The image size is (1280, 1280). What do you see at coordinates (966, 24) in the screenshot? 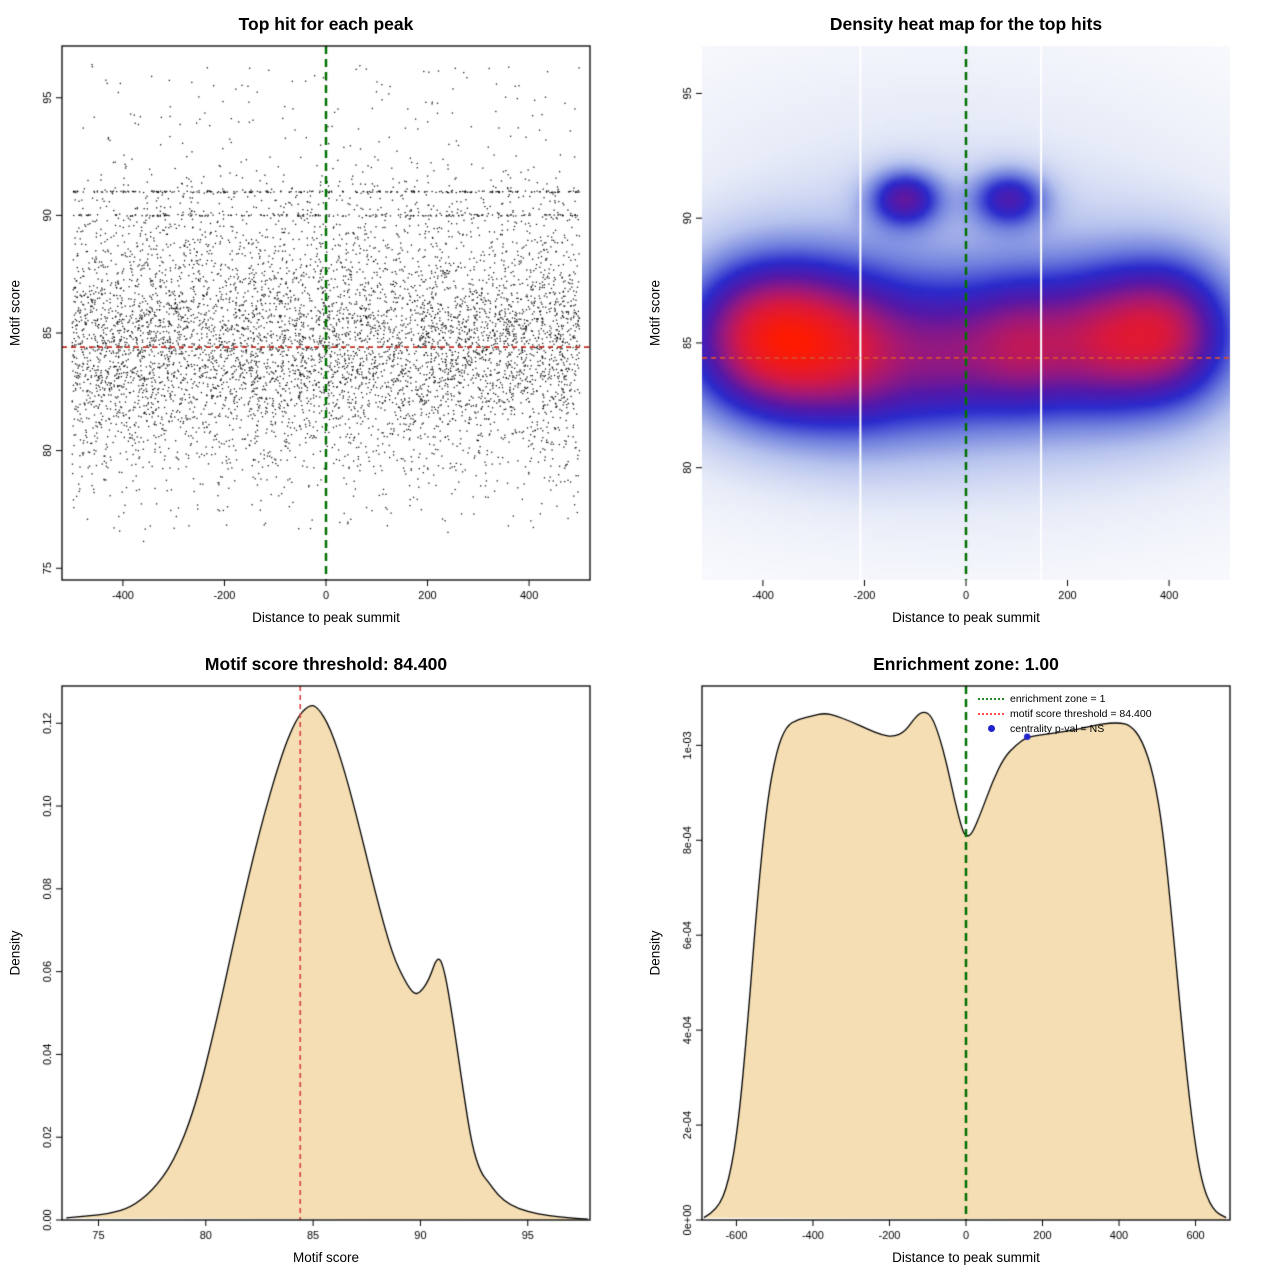
I see `heatmap-title: Density heat map for the top hits` at bounding box center [966, 24].